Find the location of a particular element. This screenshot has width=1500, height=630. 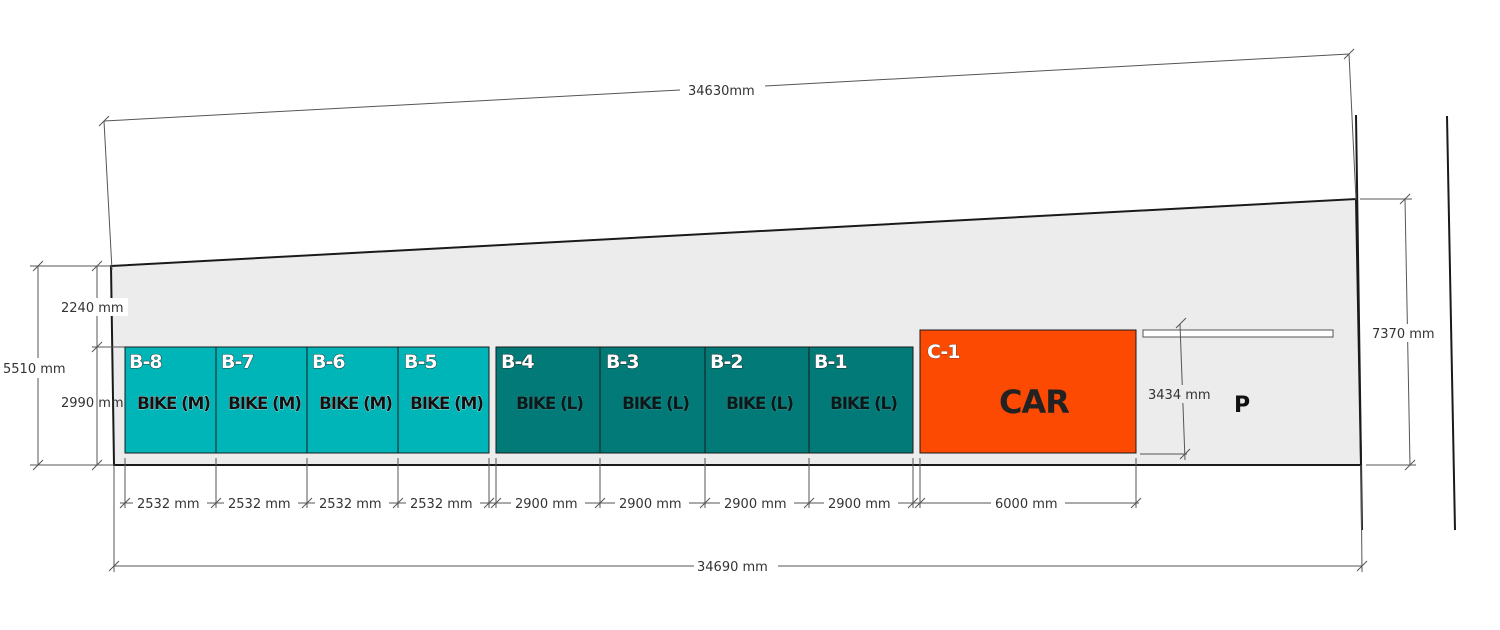

left-upper-label-bg is located at coordinates (94, 307).